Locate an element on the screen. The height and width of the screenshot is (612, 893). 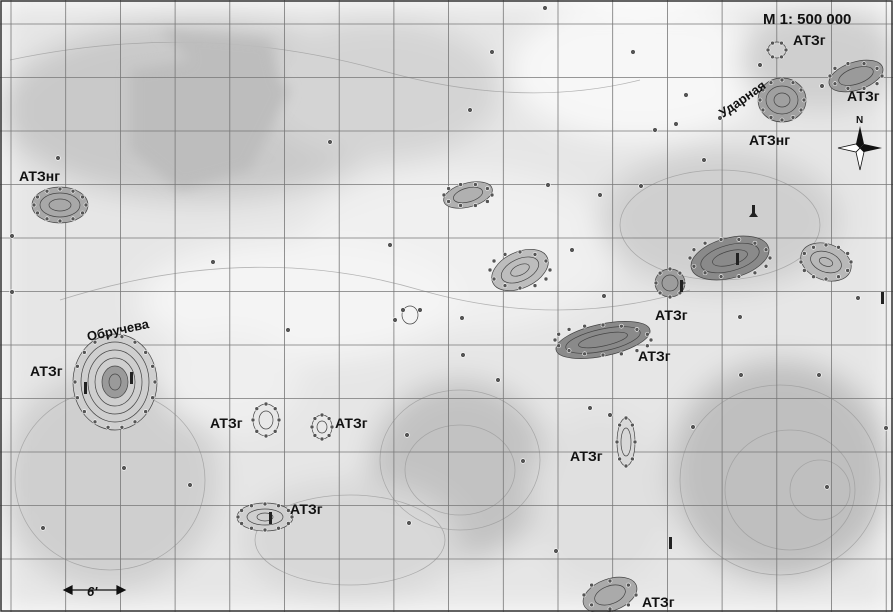
anomaly-nw is located at coordinates (60, 205).